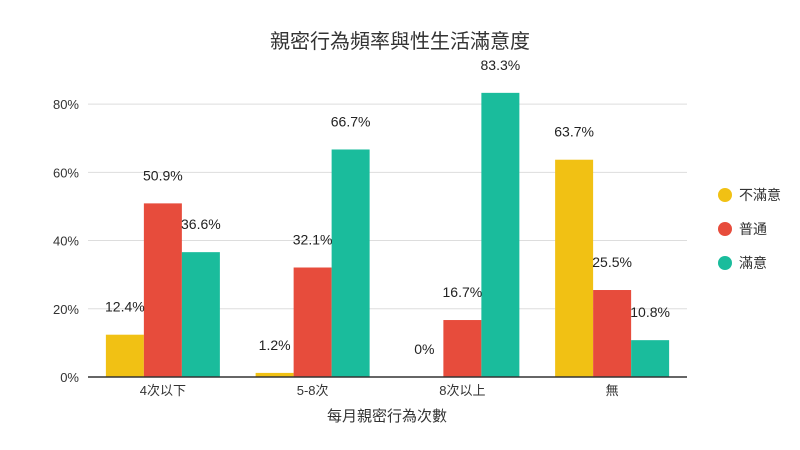 The image size is (800, 450). I want to click on data-label: 12.4%, so click(125, 307).